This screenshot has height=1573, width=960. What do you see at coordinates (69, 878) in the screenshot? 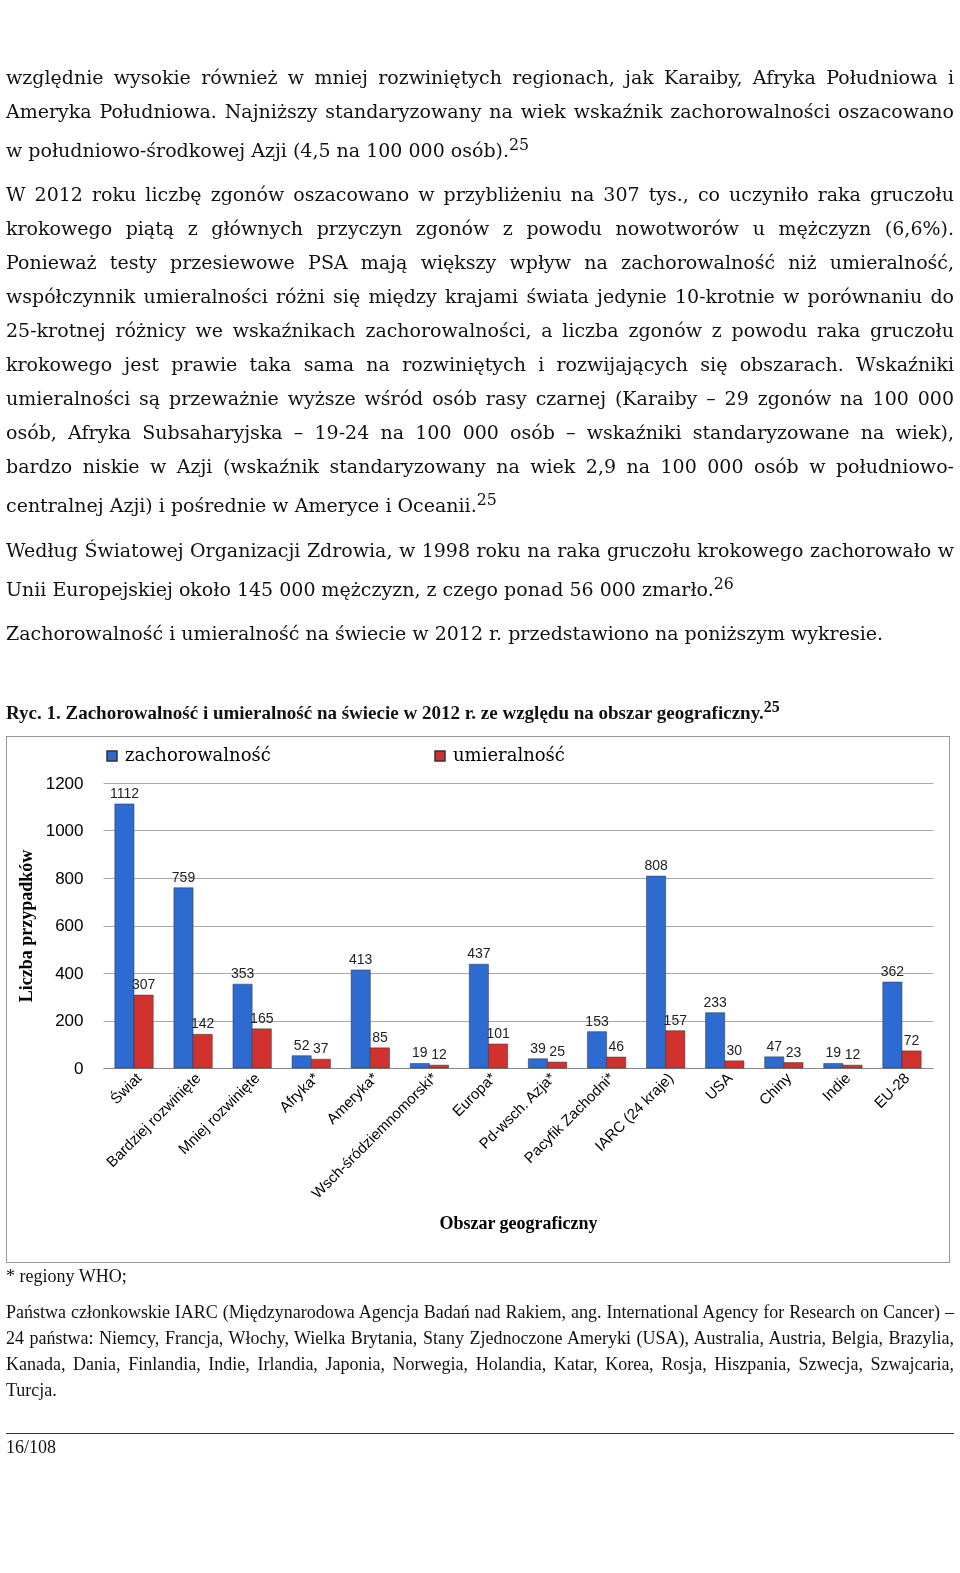
I see `y-tick-label: 800` at bounding box center [69, 878].